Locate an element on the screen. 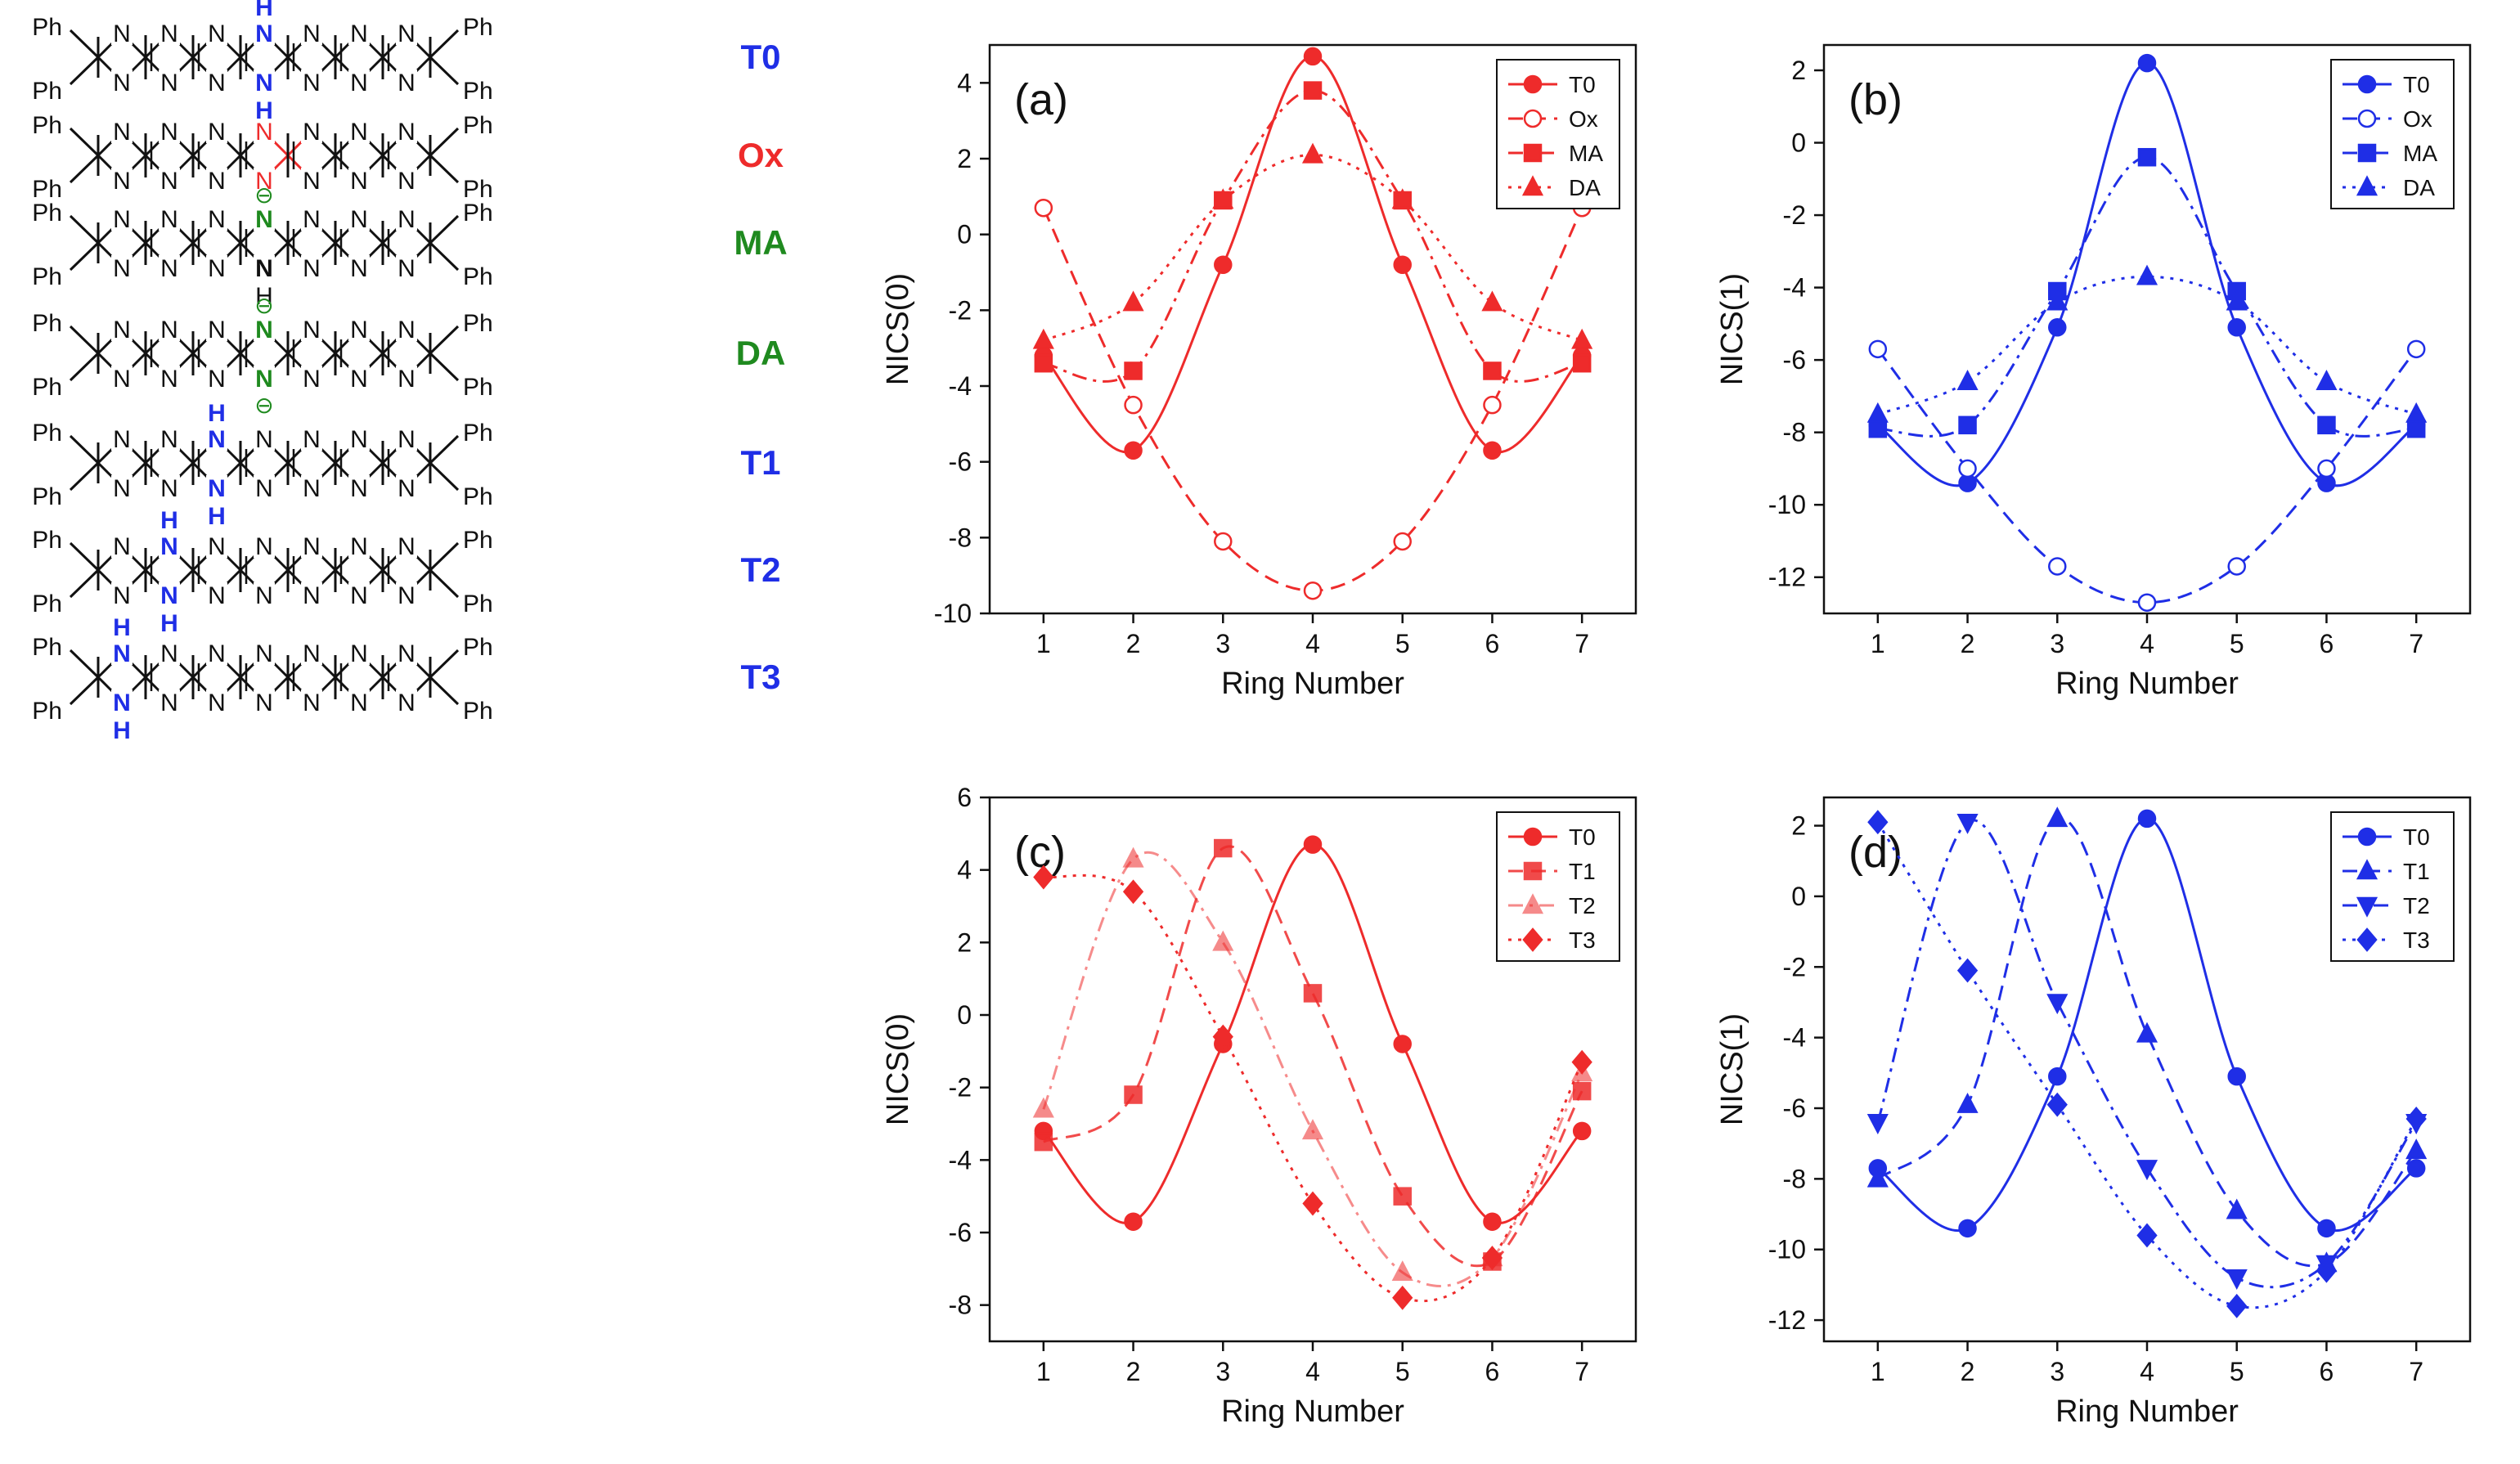 This screenshot has height=1464, width=2520. x-tick-label: 3 is located at coordinates (2057, 643).